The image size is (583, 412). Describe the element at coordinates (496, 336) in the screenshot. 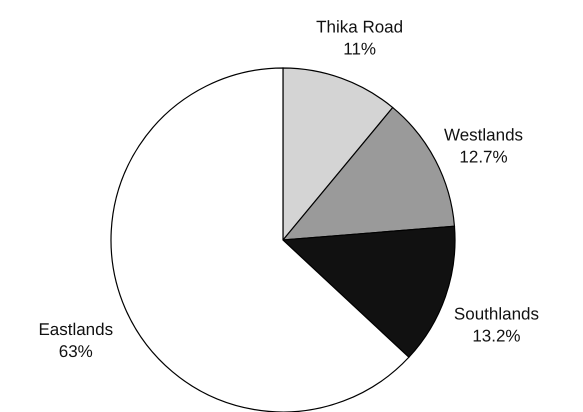

I see `data-label: 13.2%` at that location.